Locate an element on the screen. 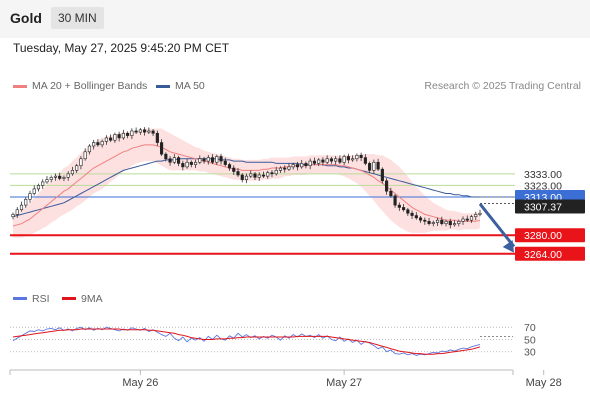 Image resolution: width=590 pixels, height=400 pixels. level-label-0: 3333.00 is located at coordinates (543, 175).